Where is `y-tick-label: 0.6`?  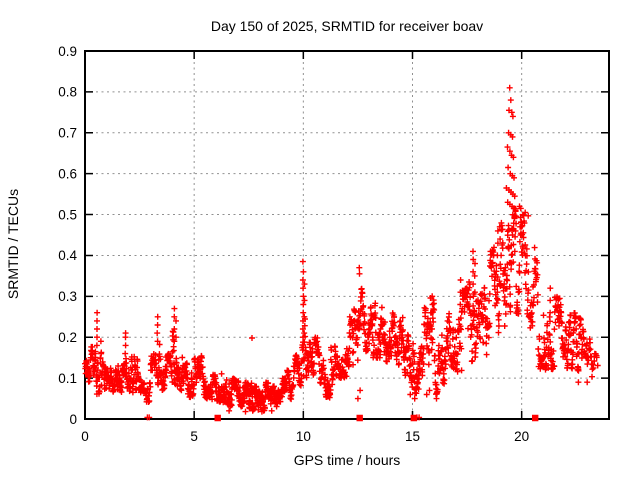
y-tick-label: 0.6 is located at coordinates (67, 173).